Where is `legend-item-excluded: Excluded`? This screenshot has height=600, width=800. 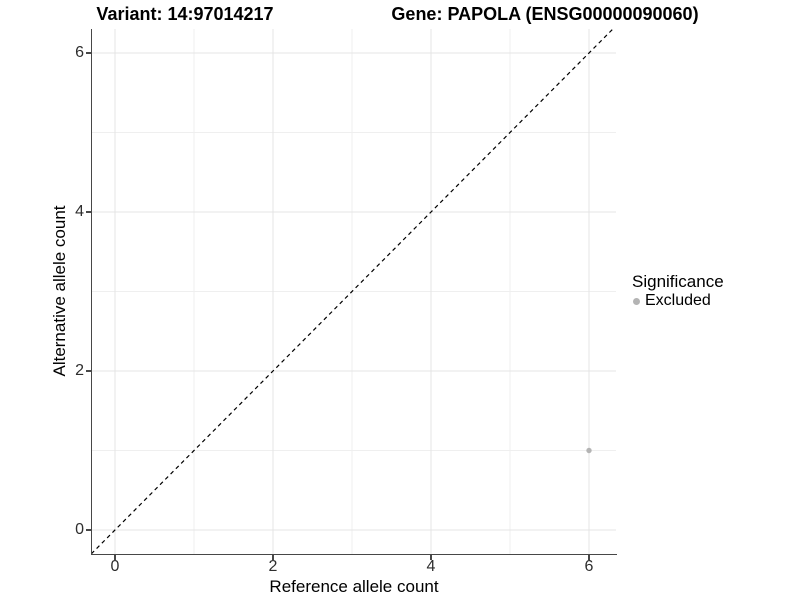 legend-item-excluded: Excluded is located at coordinates (678, 301).